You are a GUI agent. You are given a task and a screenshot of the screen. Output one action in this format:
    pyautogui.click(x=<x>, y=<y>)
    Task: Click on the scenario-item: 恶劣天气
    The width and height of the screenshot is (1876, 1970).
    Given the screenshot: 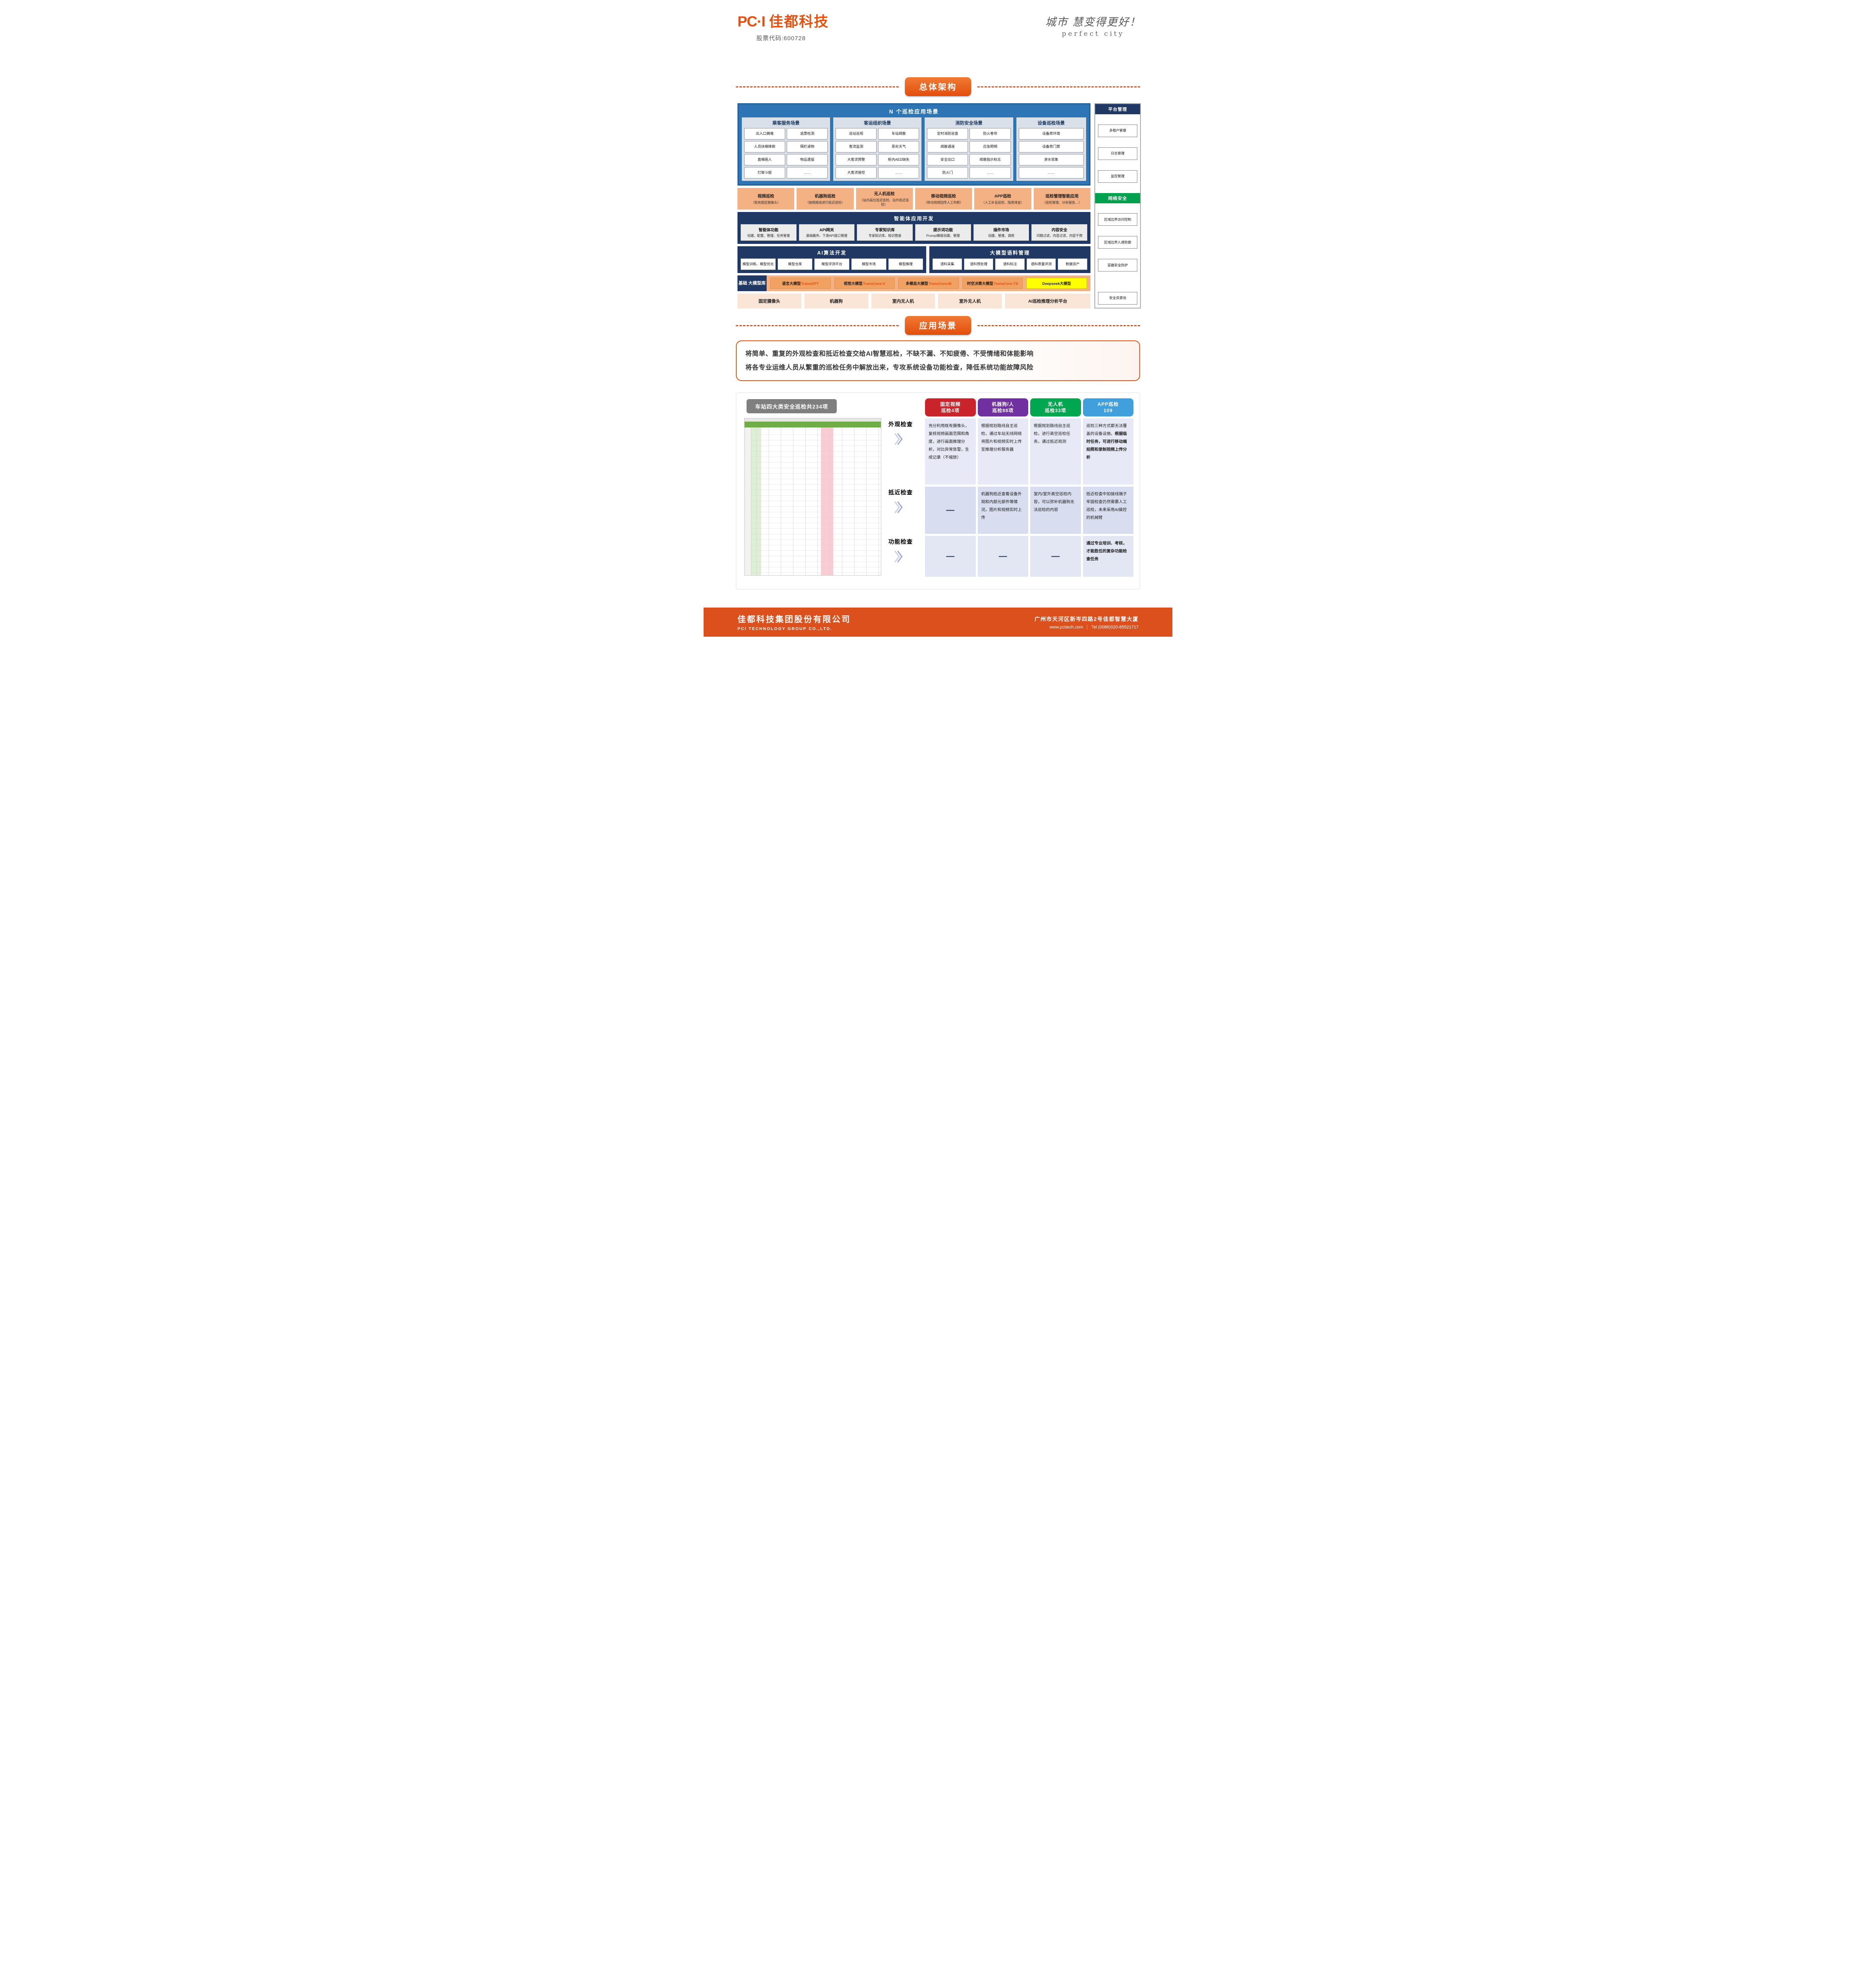 What is the action you would take?
    pyautogui.click(x=898, y=146)
    